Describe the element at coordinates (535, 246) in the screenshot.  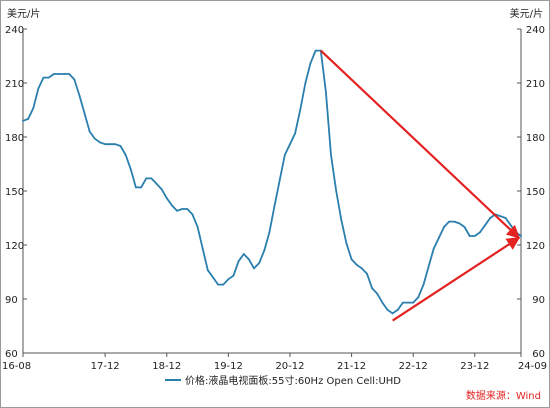
I see `y-tick-label-right: 120` at that location.